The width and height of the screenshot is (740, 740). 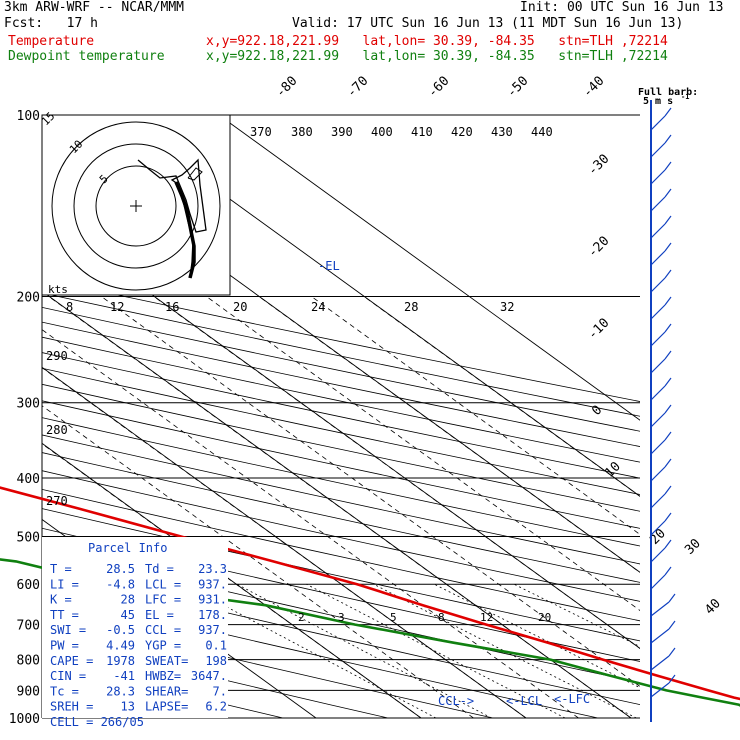 What do you see at coordinates (212, 584) in the screenshot?
I see `parcel-value-2: 937.` at bounding box center [212, 584].